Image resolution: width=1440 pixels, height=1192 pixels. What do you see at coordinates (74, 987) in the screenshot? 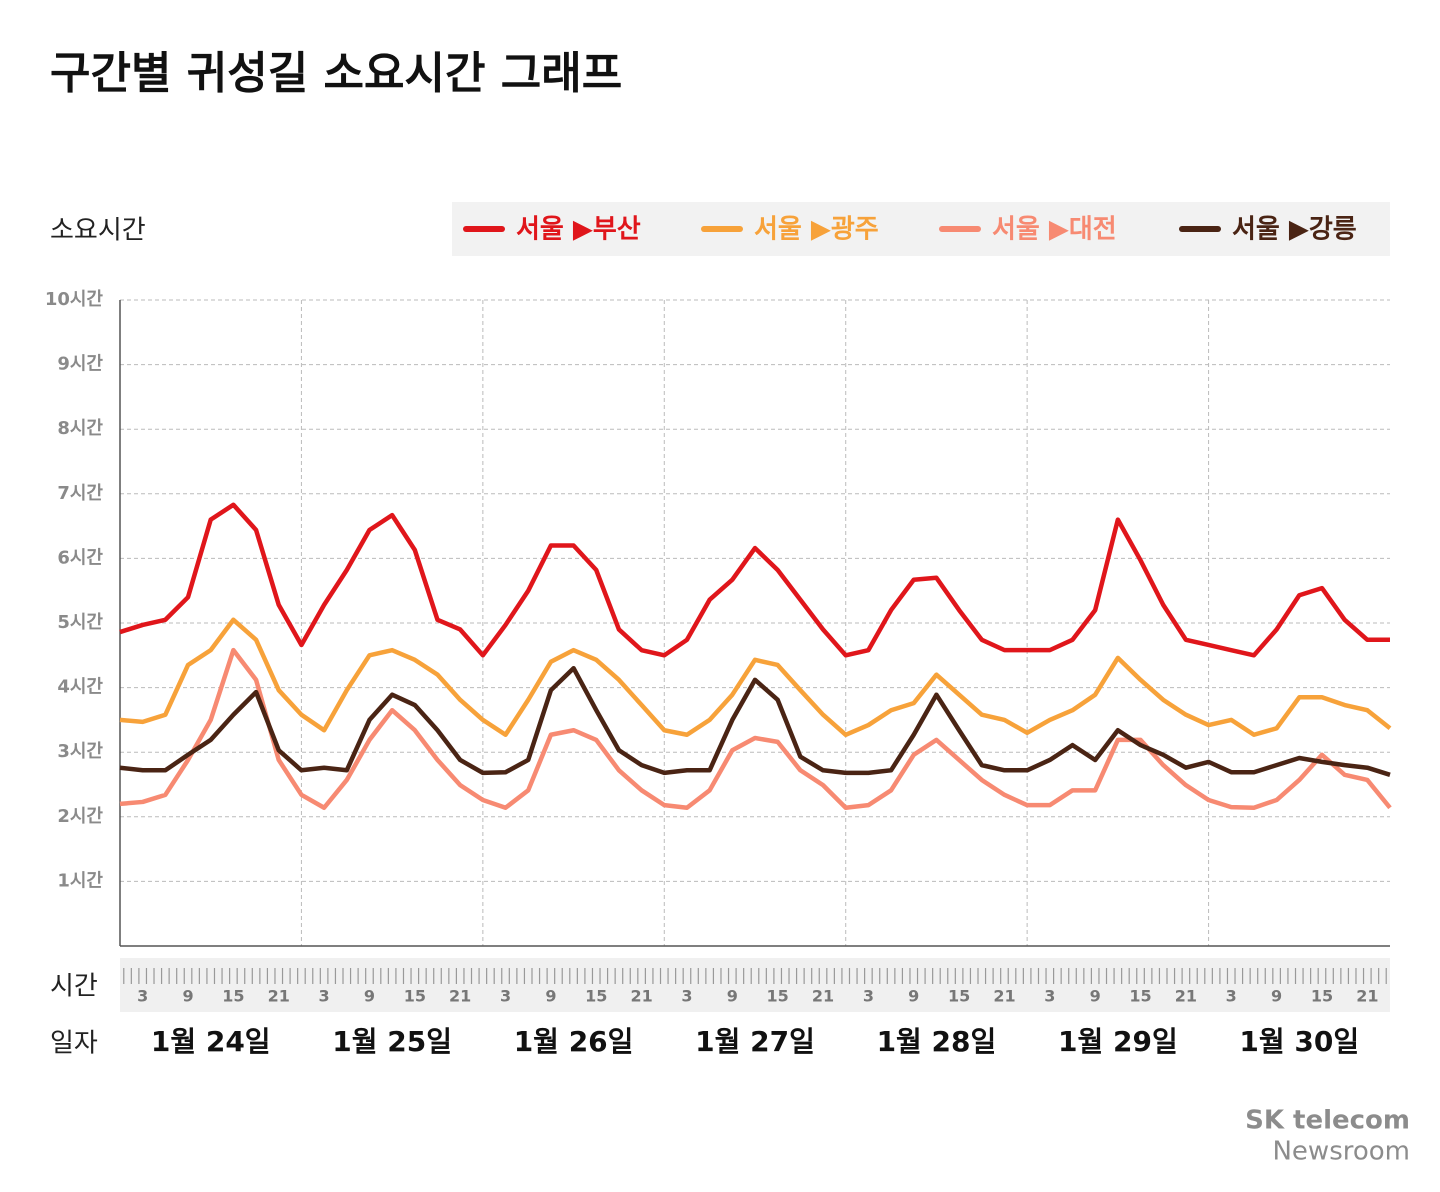
I see `hour-axis-title: 시간` at bounding box center [74, 987].